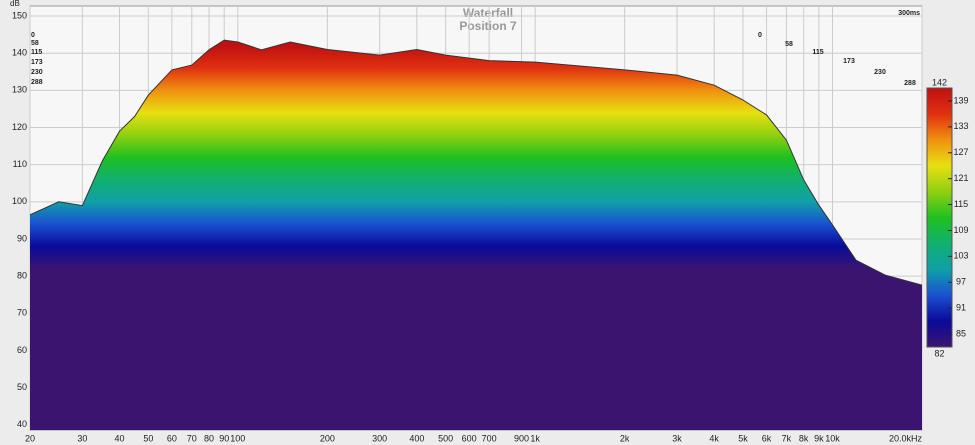  Describe the element at coordinates (209, 438) in the screenshot. I see `x-tick-label: 80` at that location.